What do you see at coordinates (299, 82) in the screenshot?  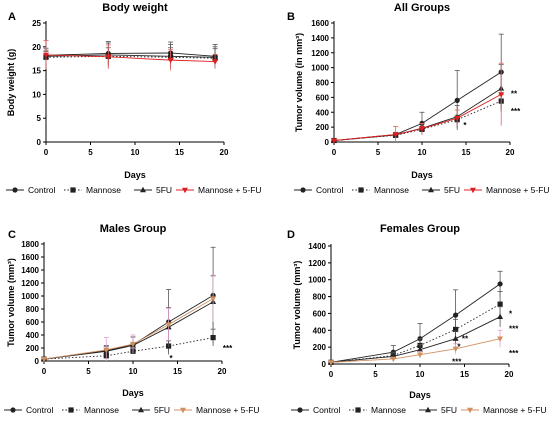 I see `y-axis-label: Tumor volume (in mm³)` at bounding box center [299, 82].